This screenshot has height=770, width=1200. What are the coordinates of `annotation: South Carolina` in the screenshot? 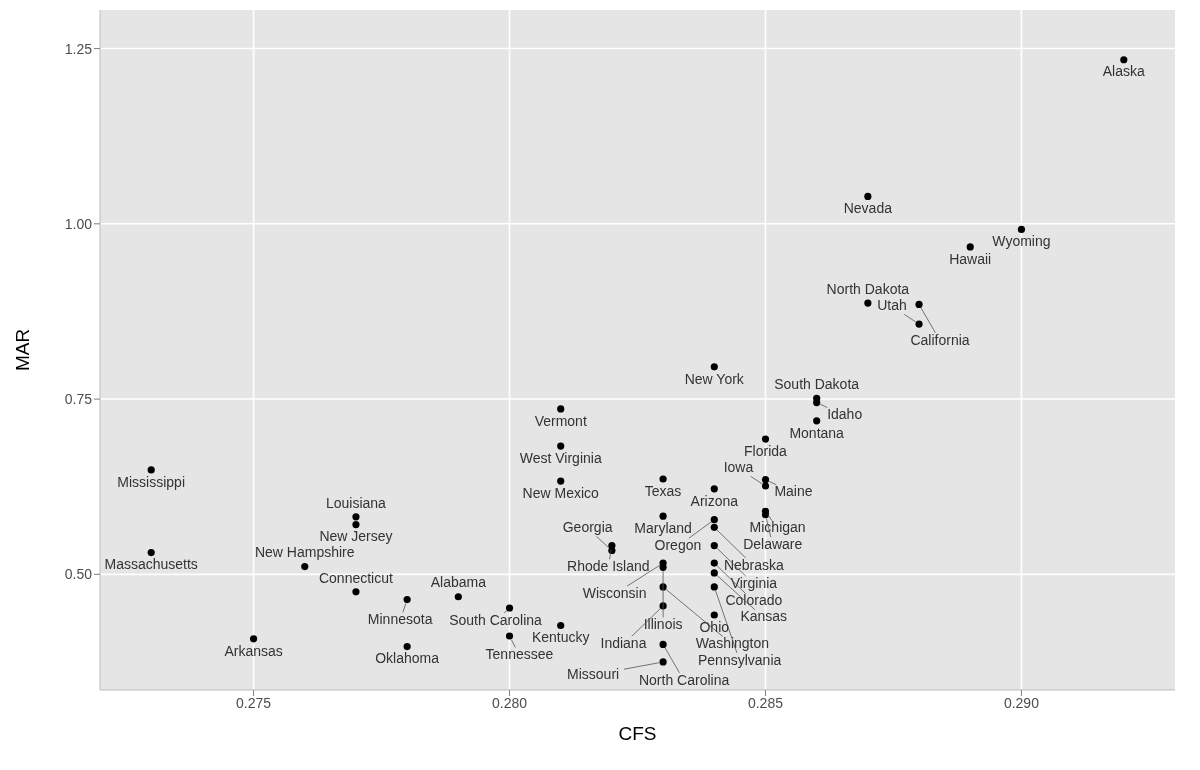 It's located at (496, 619).